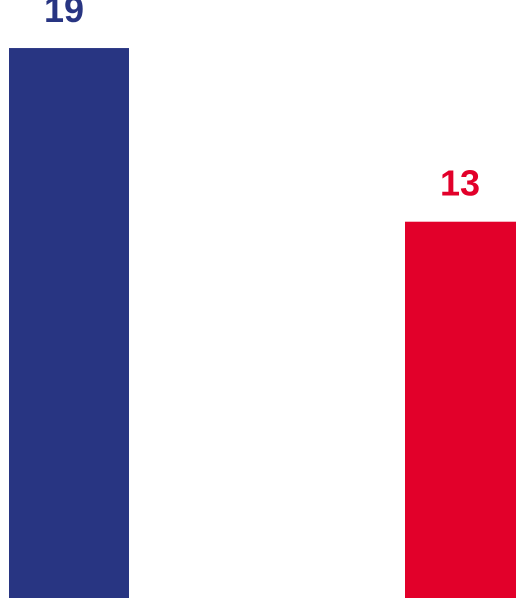 Image resolution: width=516 pixels, height=598 pixels. Describe the element at coordinates (460, 183) in the screenshot. I see `bar-value-label-2: 13` at that location.